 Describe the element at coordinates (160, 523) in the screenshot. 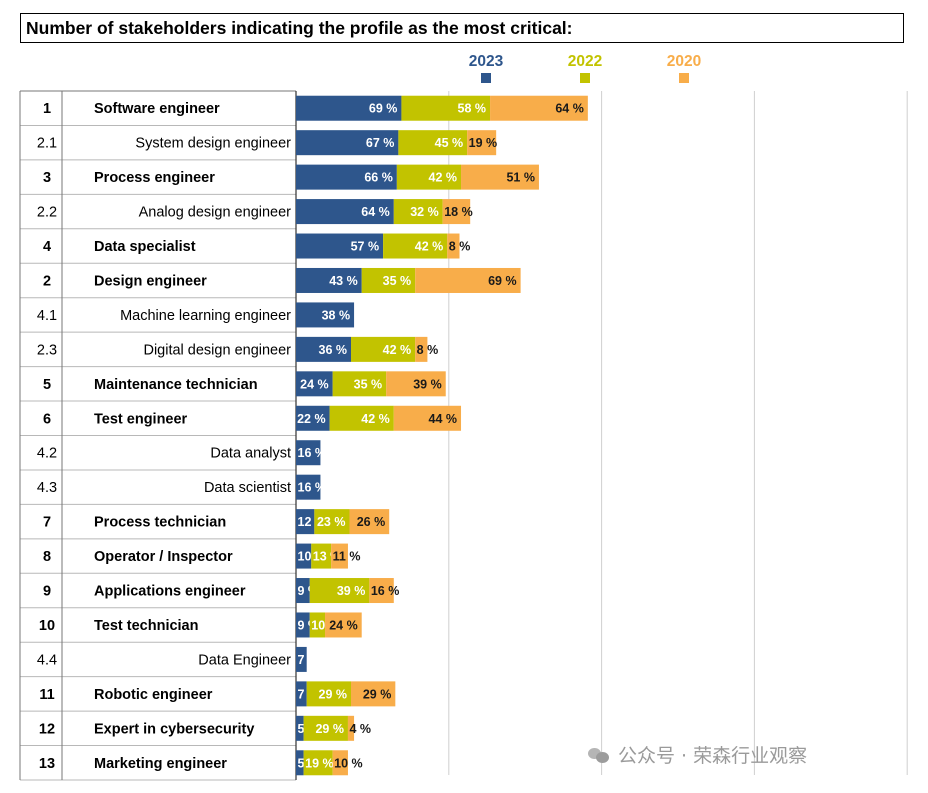

I see `category-label: Process technician` at that location.